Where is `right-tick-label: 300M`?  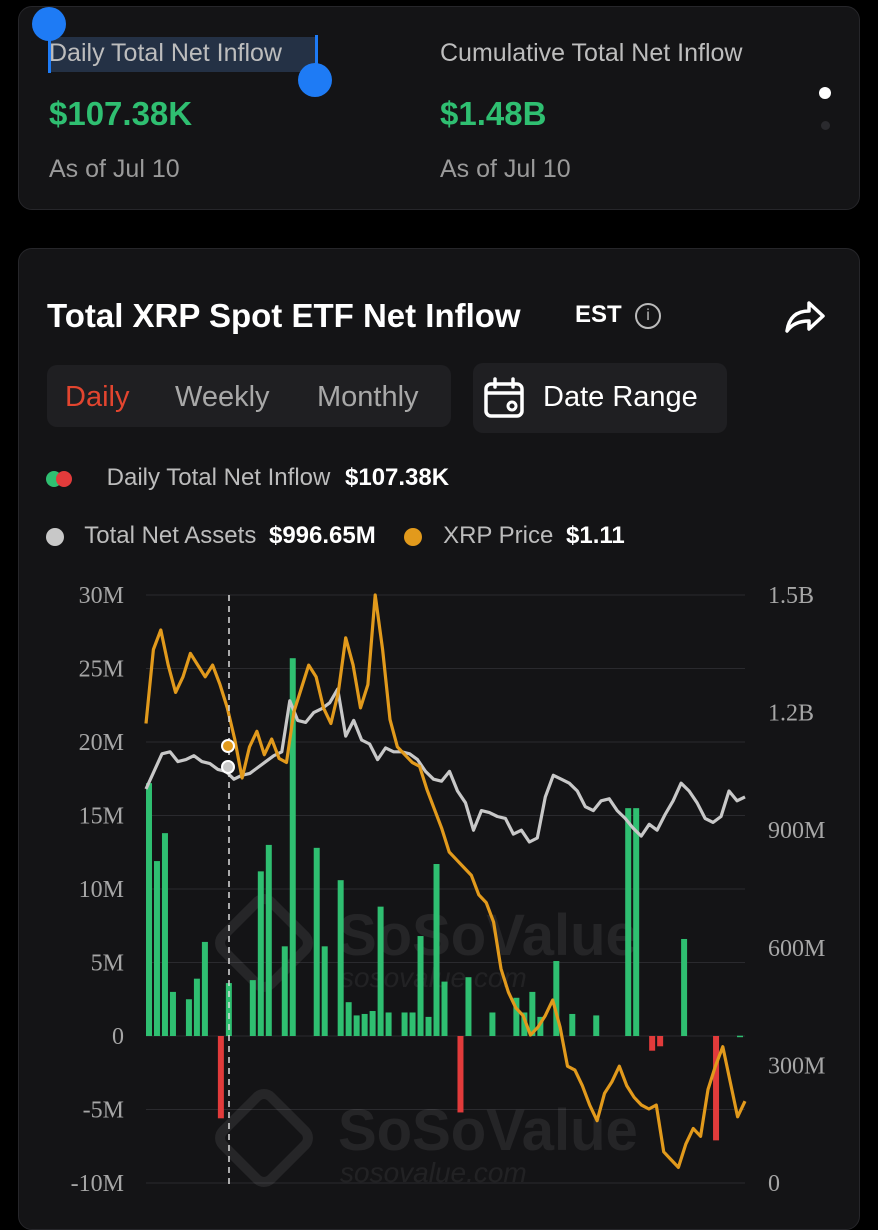
right-tick-label: 300M is located at coordinates (796, 1066).